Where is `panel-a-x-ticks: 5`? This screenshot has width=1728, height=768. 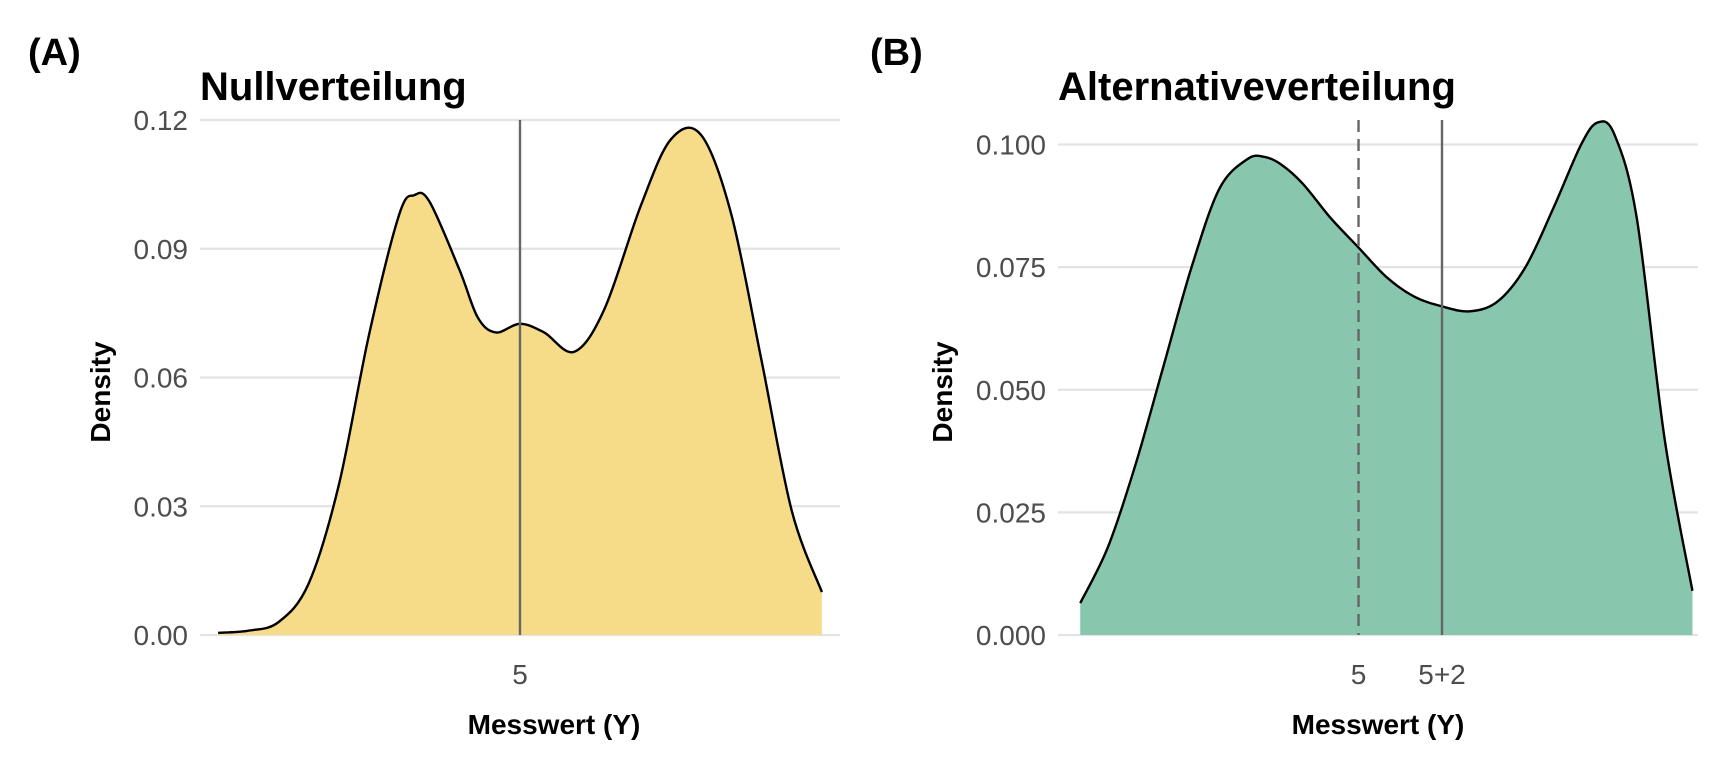
panel-a-x-ticks: 5 is located at coordinates (520, 674).